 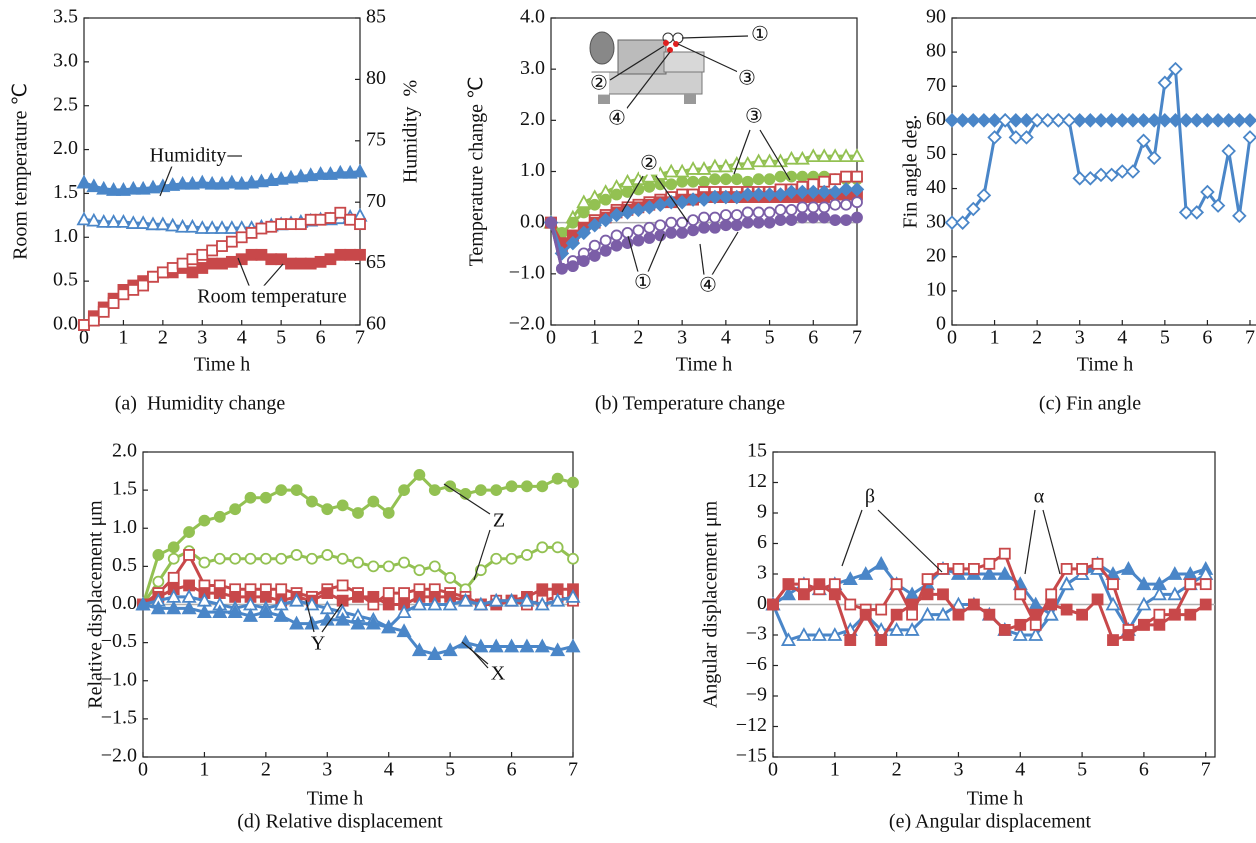 What do you see at coordinates (676, 44) in the screenshot?
I see `sensor-point` at bounding box center [676, 44].